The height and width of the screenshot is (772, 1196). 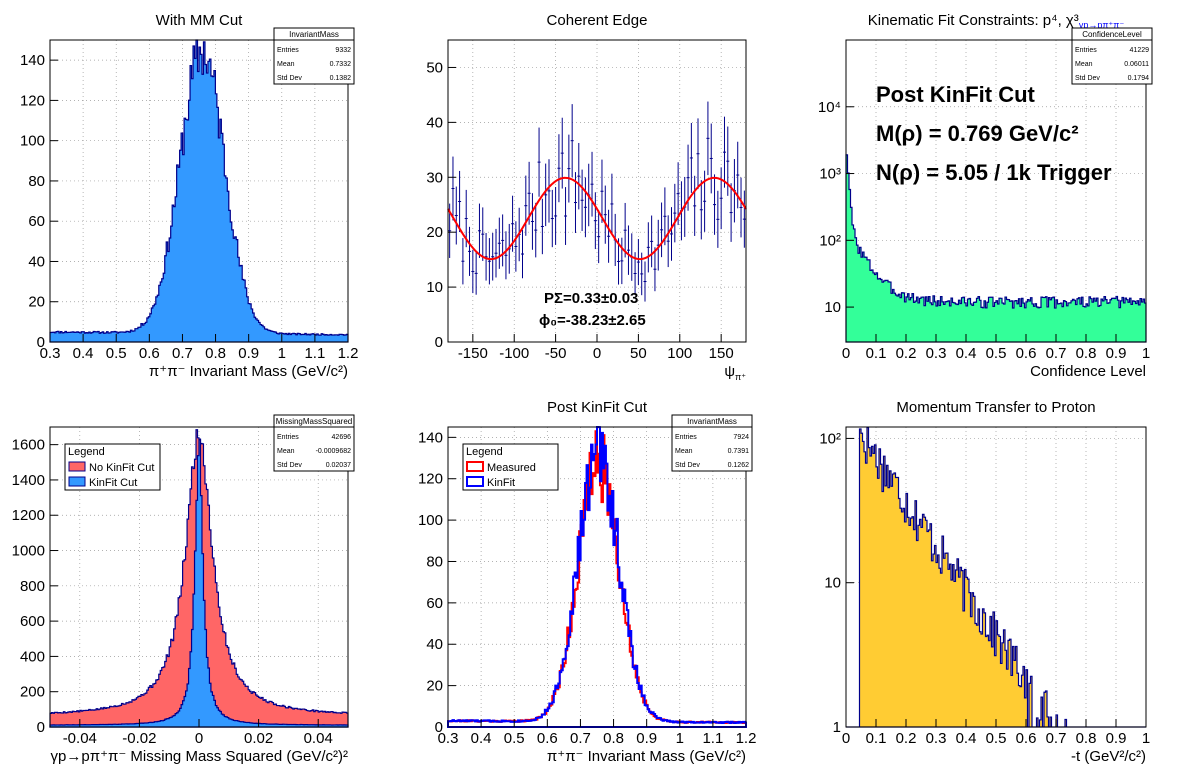 What do you see at coordinates (199, 191) in the screenshot?
I see `plot-frame` at bounding box center [199, 191].